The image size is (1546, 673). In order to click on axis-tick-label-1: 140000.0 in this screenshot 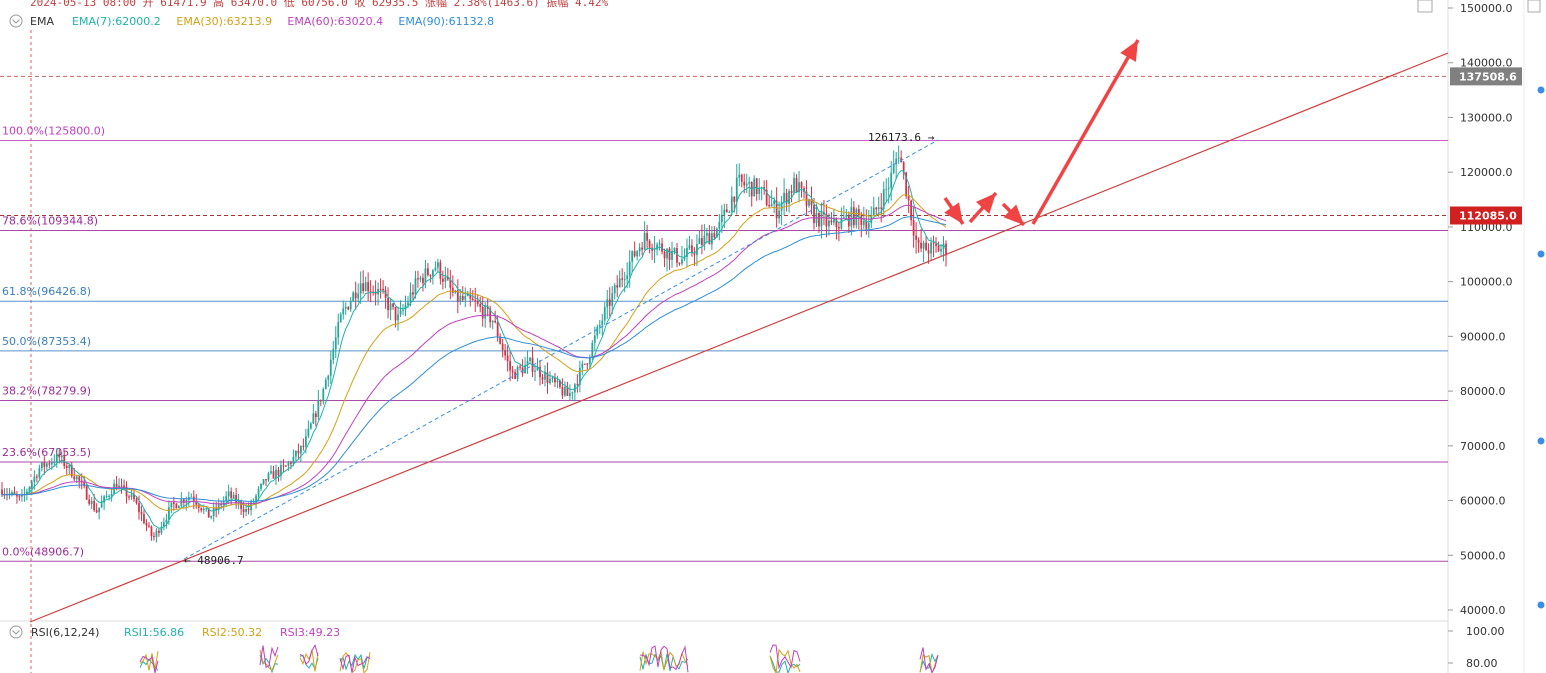, I will do `click(1486, 63)`.